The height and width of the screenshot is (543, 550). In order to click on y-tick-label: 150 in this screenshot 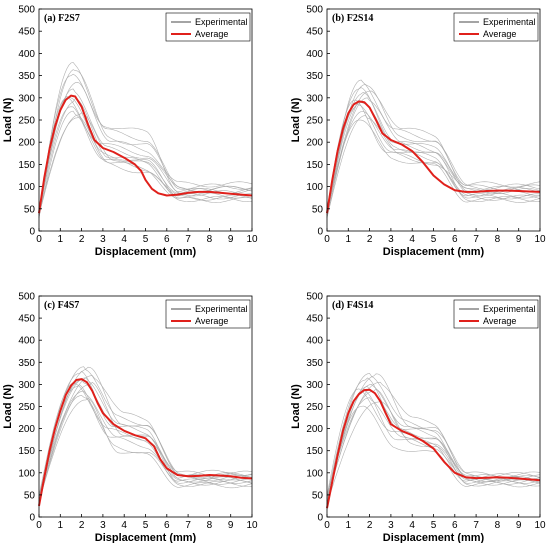, I will do `click(26, 451)`.